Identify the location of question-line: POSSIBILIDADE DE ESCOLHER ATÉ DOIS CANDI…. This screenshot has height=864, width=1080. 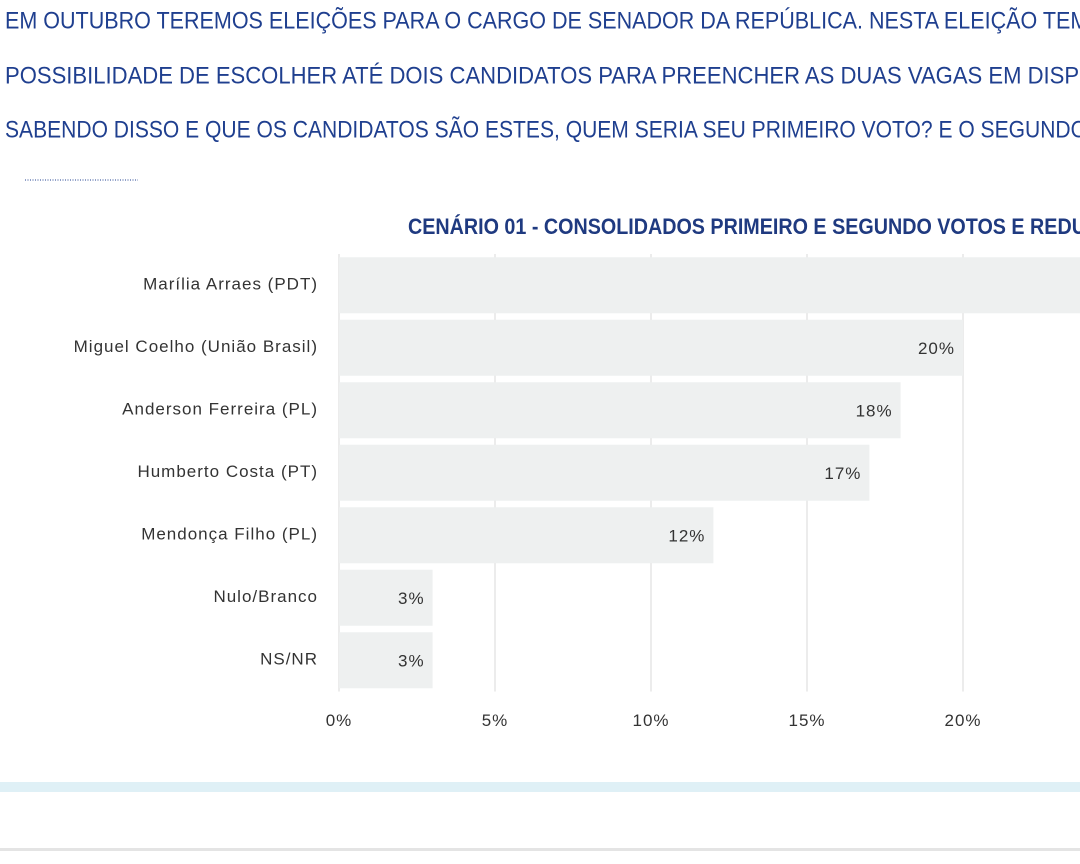
(542, 75).